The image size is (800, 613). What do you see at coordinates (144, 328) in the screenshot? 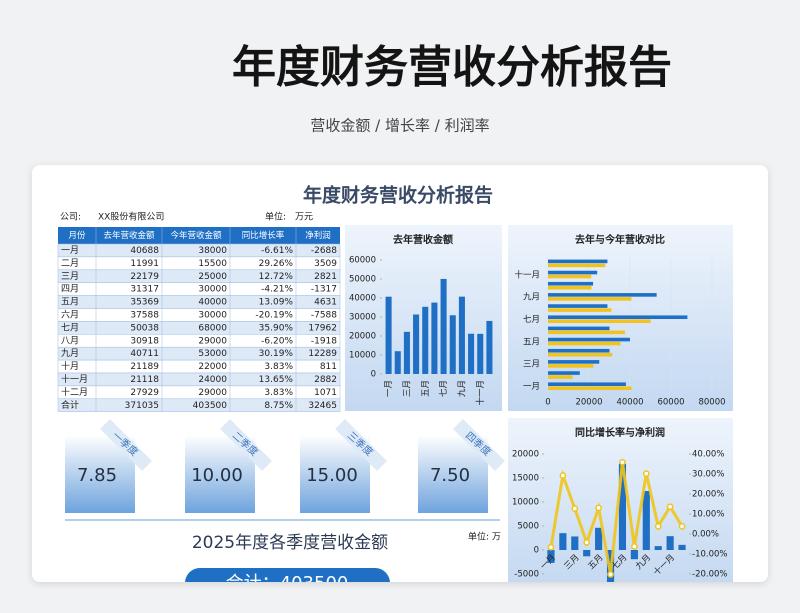
I see `cell: 50038` at bounding box center [144, 328].